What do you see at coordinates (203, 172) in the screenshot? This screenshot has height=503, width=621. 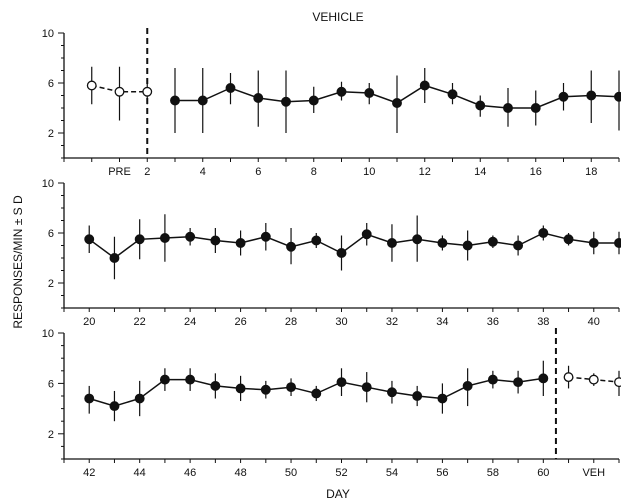 I see `x-tick-label: 4` at bounding box center [203, 172].